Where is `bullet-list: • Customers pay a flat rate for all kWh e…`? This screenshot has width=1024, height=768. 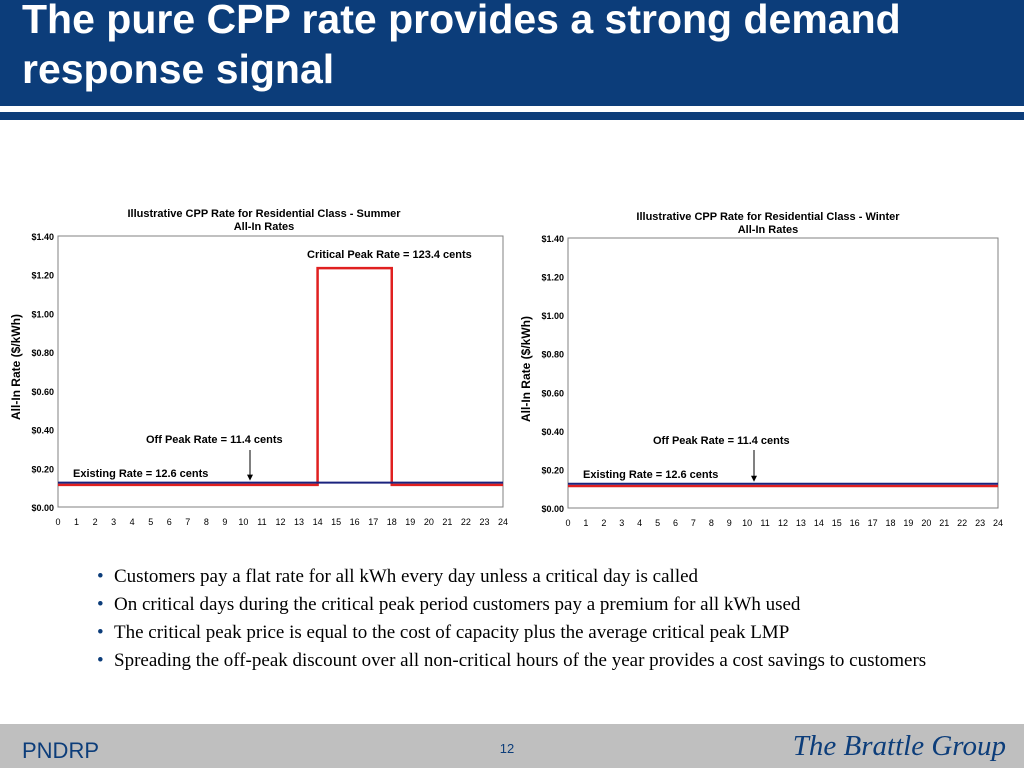 bullet-list: • Customers pay a flat rate for all kWh e… is located at coordinates (534, 622).